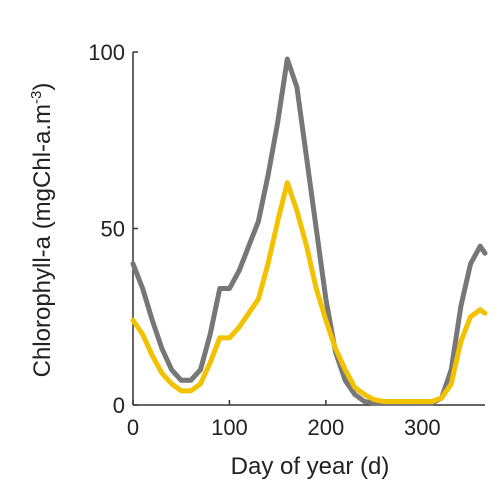  I want to click on y-tick-label: 0, so click(119, 405).